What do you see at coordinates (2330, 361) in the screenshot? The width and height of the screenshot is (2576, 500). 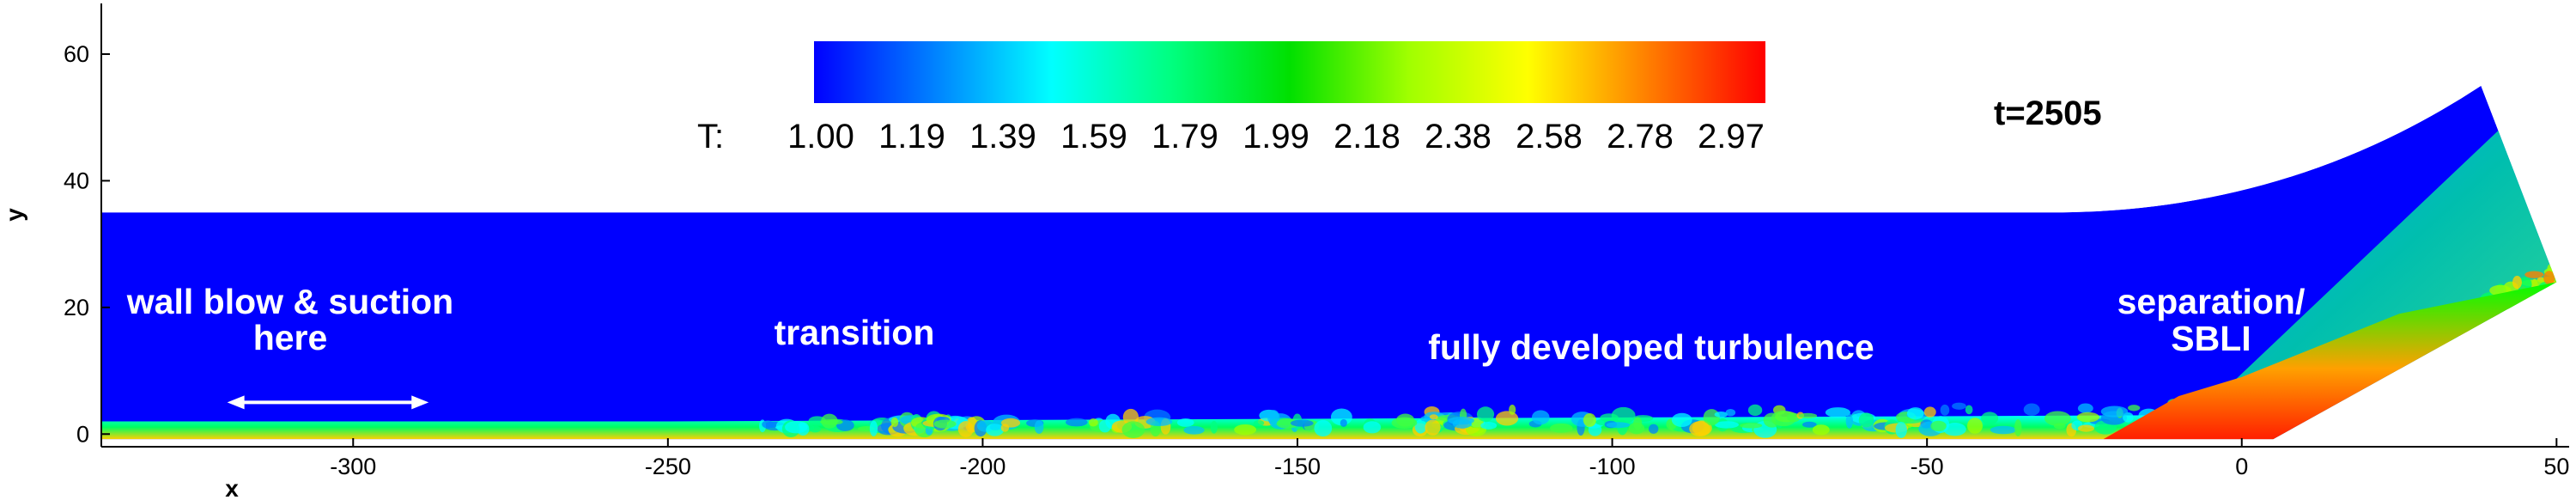 I see `separation-region` at bounding box center [2330, 361].